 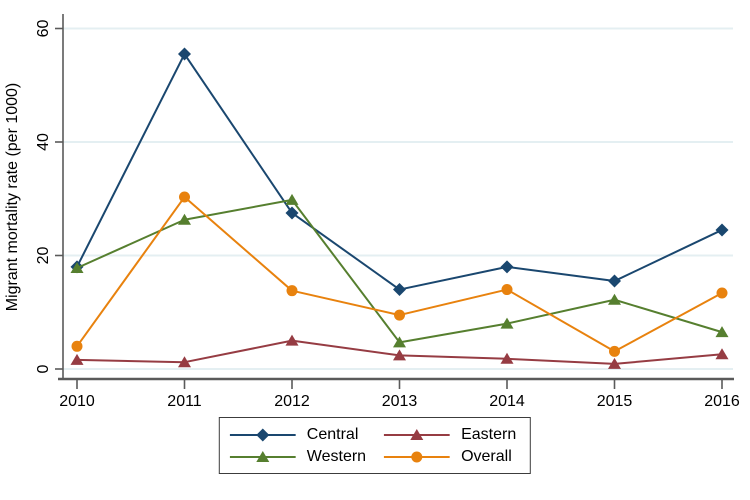 What do you see at coordinates (336, 456) in the screenshot?
I see `legend-label-western: Western` at bounding box center [336, 456].